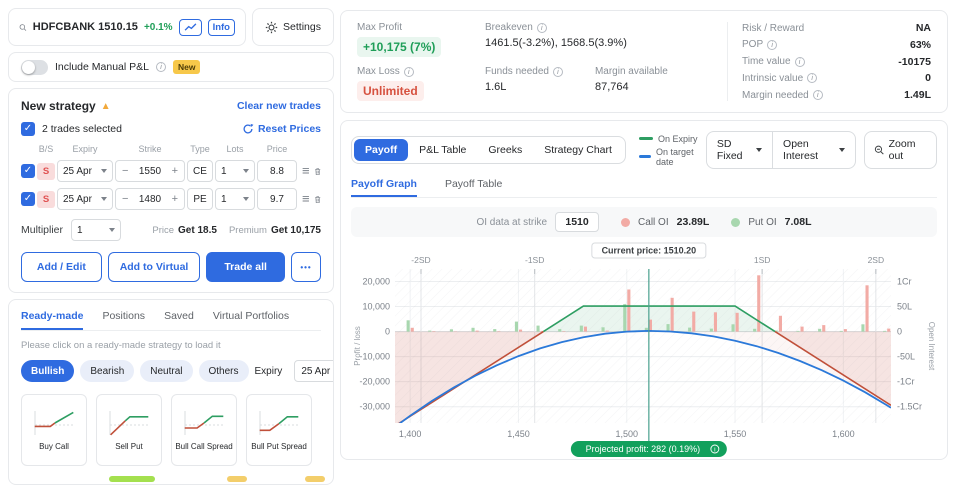 The height and width of the screenshot is (485, 954). I want to click on strategy-card-sell-put: Sell Put, so click(129, 430).